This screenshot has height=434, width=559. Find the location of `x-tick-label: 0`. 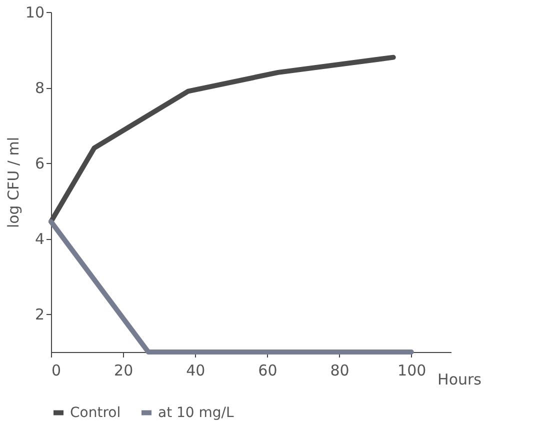

x-tick-label: 0 is located at coordinates (57, 371).